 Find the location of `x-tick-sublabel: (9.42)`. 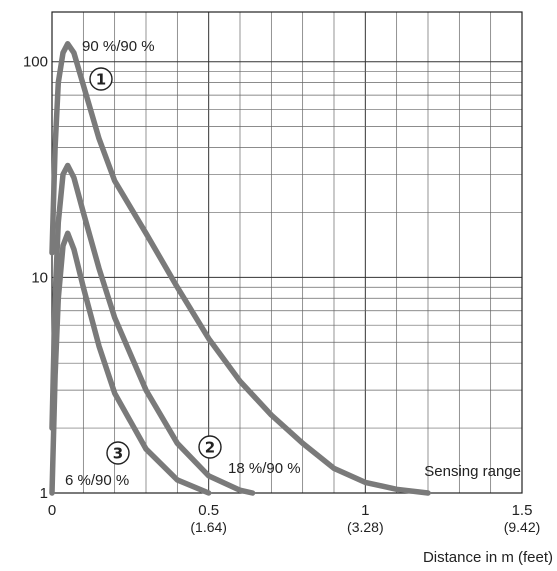

x-tick-sublabel: (9.42) is located at coordinates (522, 527).